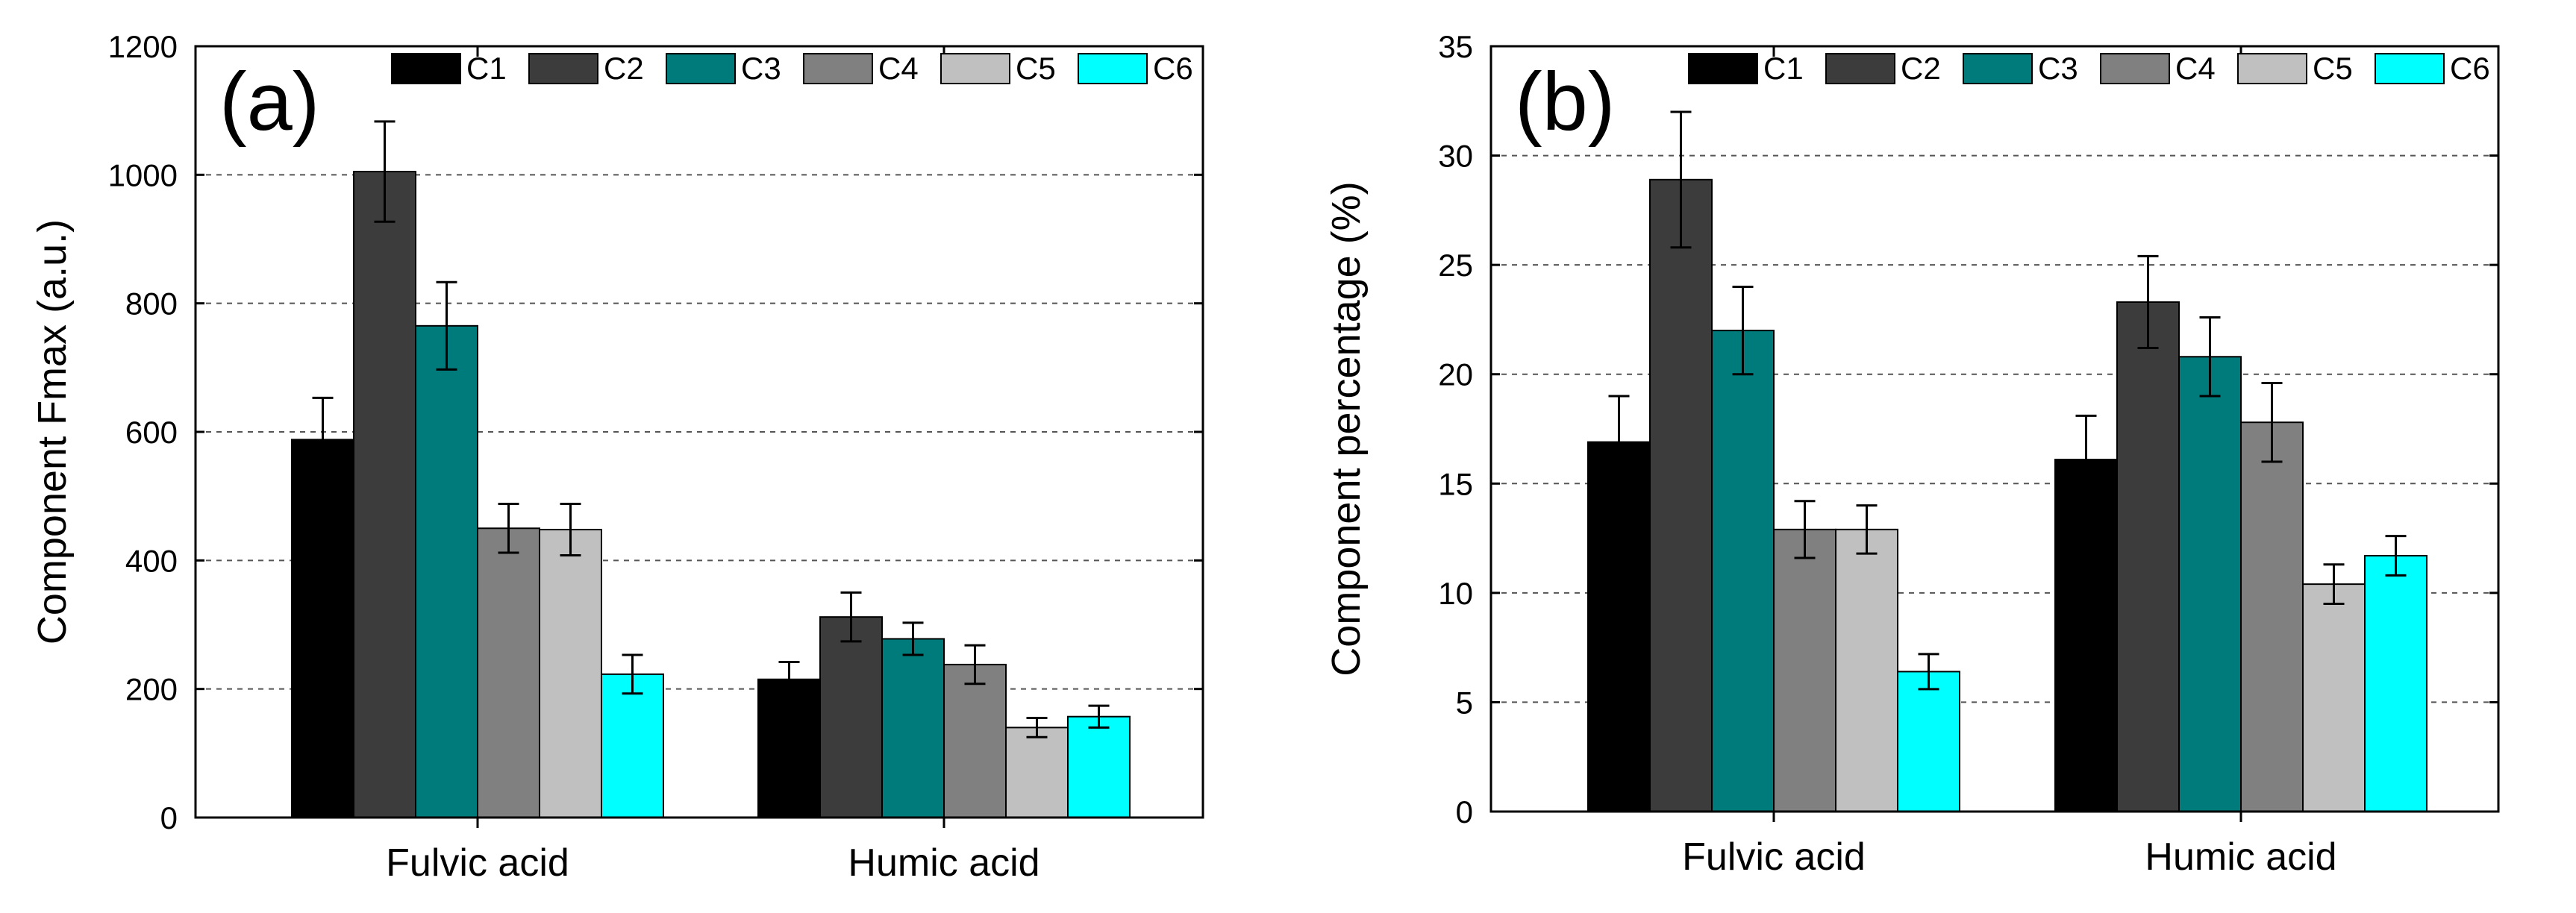  I want to click on panel-a-y-tick-label: 800, so click(151, 303).